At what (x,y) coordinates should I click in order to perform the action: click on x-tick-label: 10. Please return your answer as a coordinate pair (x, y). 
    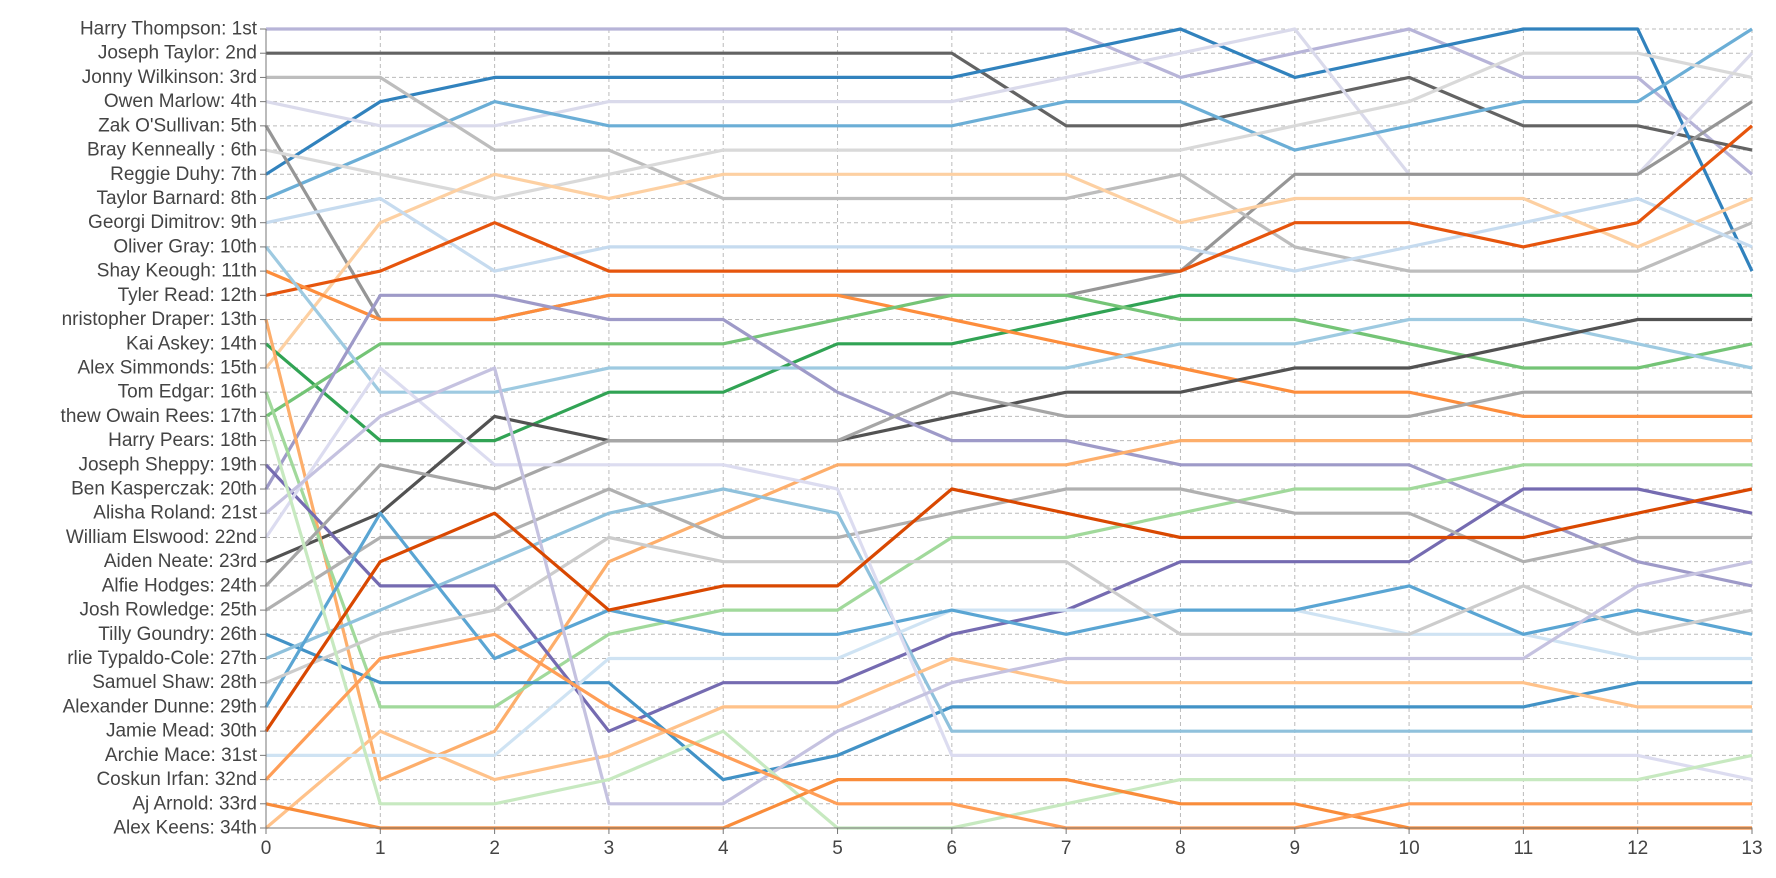
    Looking at the image, I should click on (1409, 848).